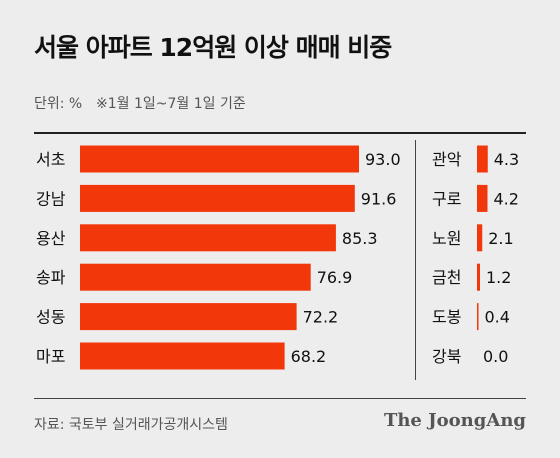 This screenshot has width=560, height=458. What do you see at coordinates (446, 198) in the screenshot?
I see `category-label: 구로` at bounding box center [446, 198].